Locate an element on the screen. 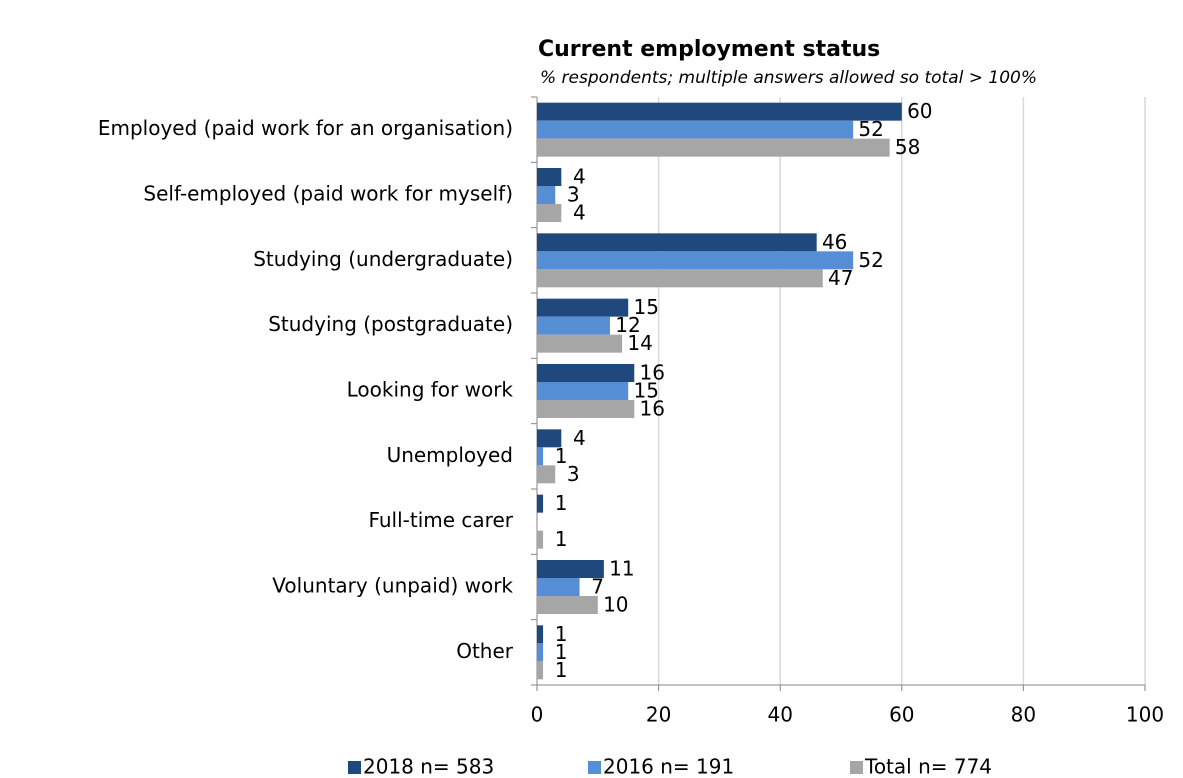 Image resolution: width=1183 pixels, height=778 pixels. data-label: 58 is located at coordinates (907, 147).